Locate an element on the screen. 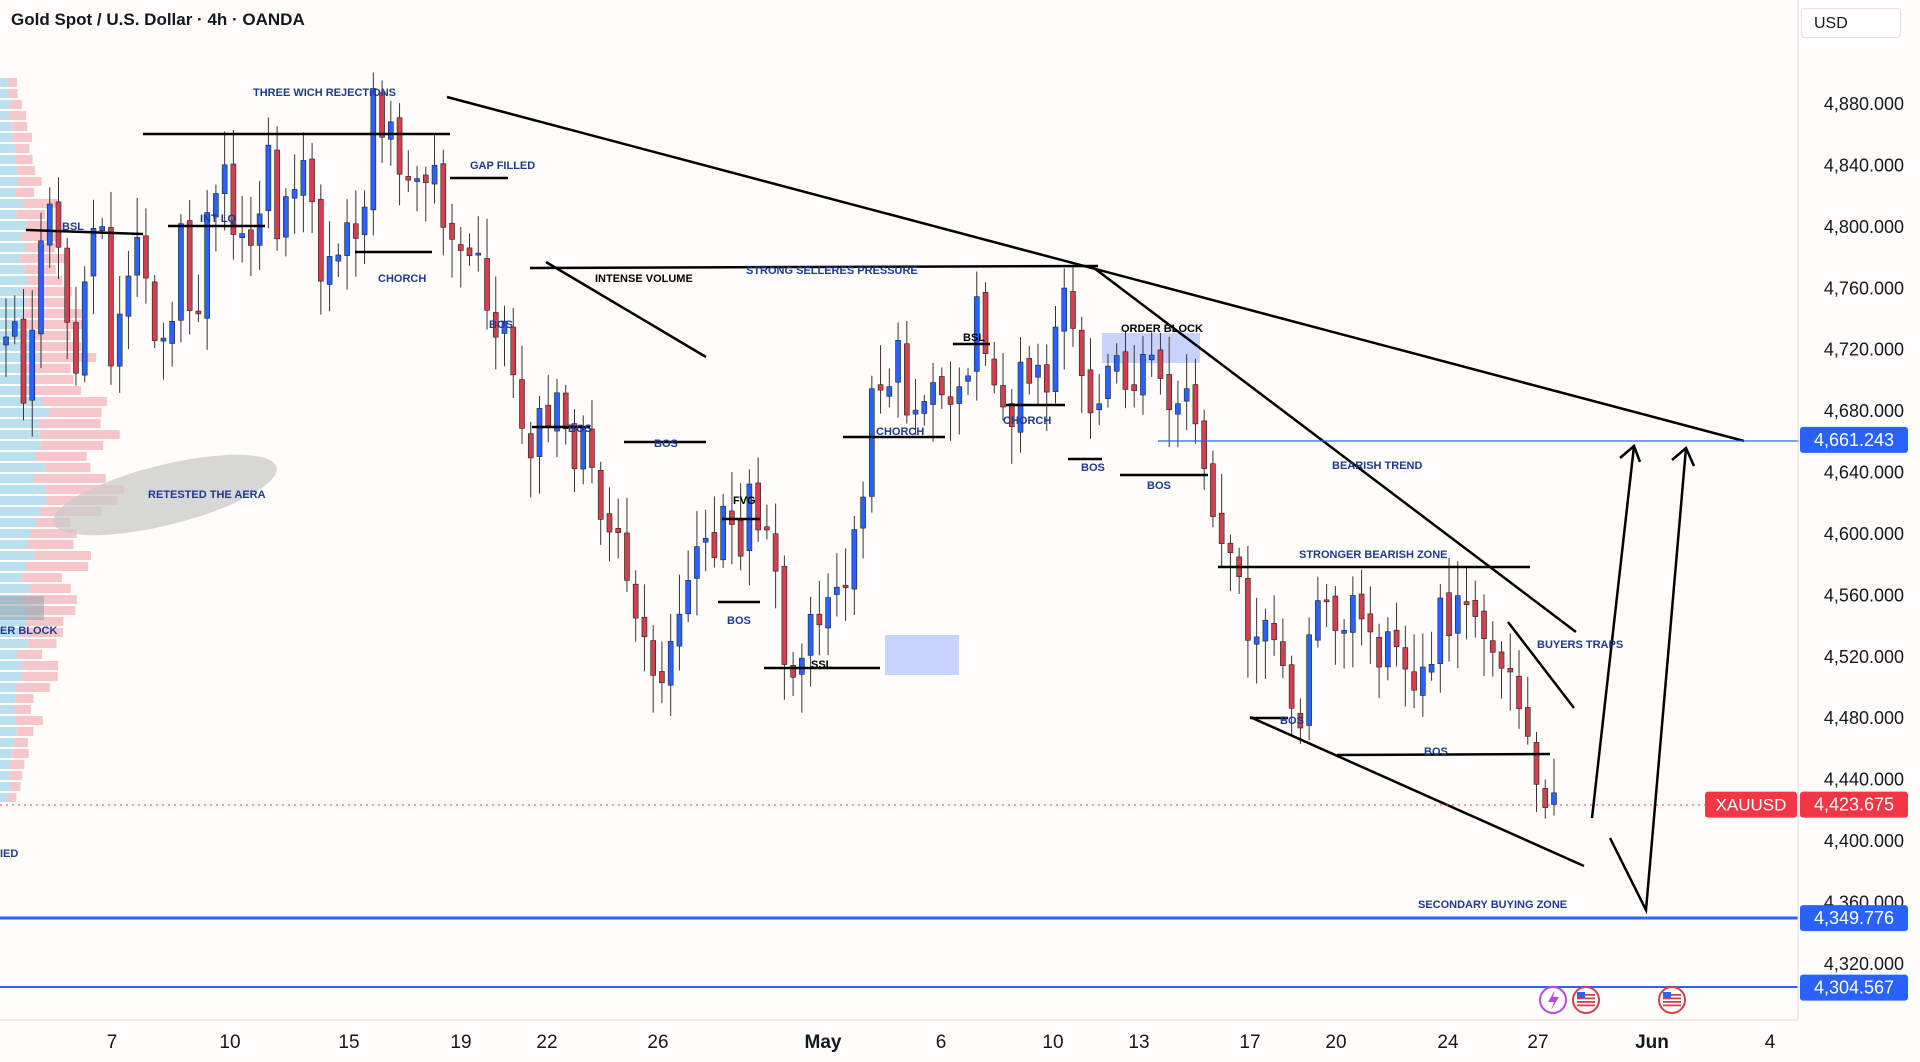 The height and width of the screenshot is (1062, 1920). price-tick-label: 4,760.000 is located at coordinates (1864, 288).